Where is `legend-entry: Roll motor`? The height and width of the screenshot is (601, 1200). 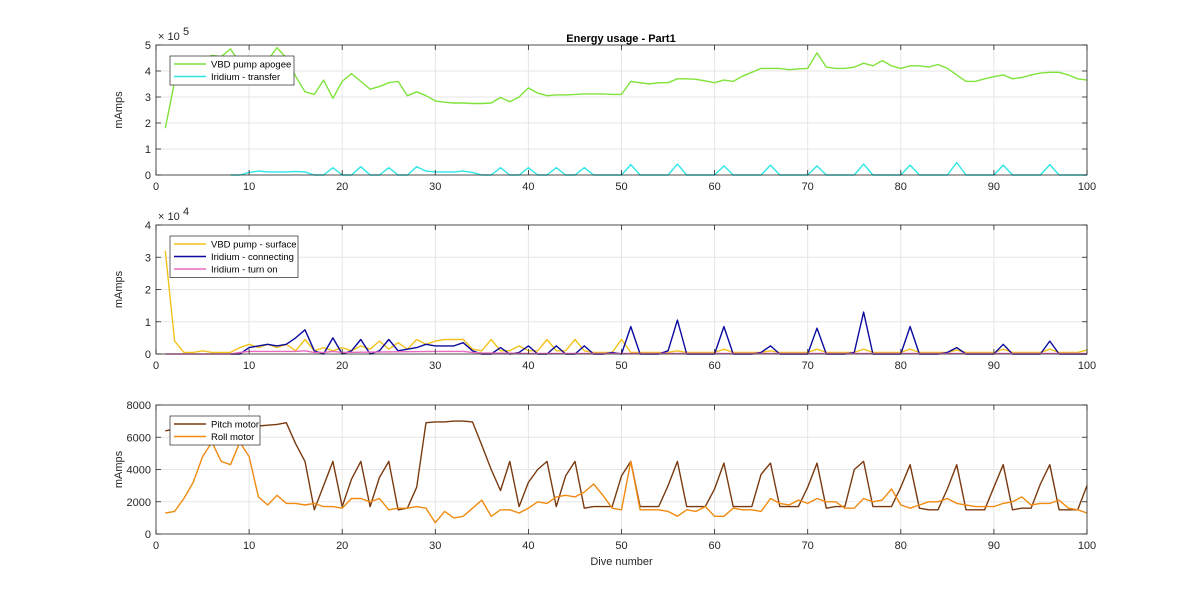
legend-entry: Roll motor is located at coordinates (232, 437).